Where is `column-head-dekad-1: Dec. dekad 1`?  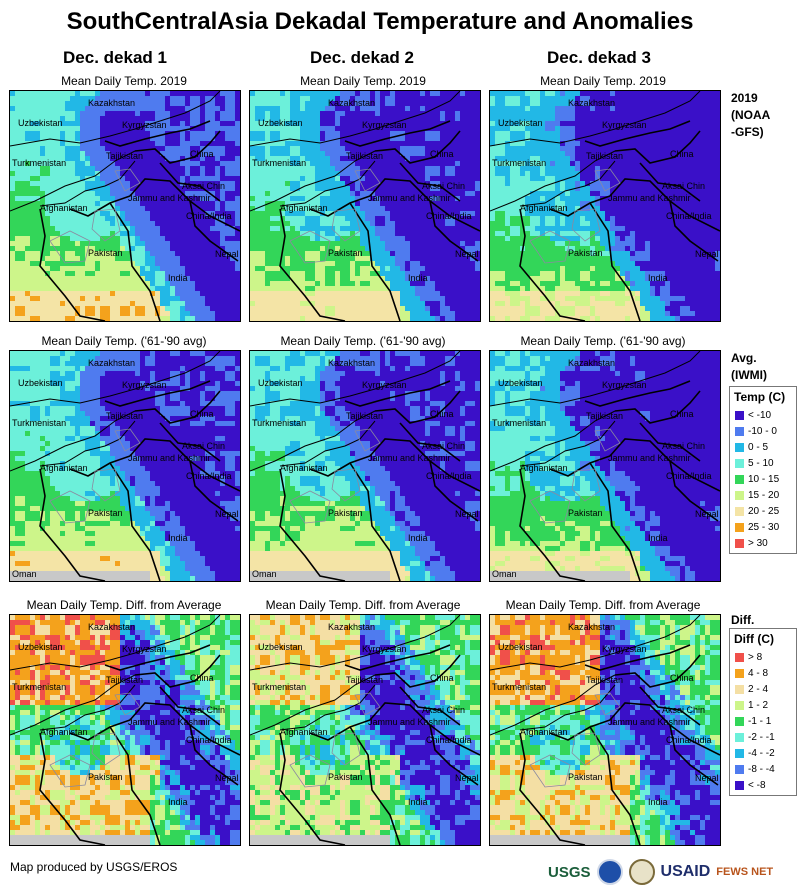 column-head-dekad-1: Dec. dekad 1 is located at coordinates (115, 57).